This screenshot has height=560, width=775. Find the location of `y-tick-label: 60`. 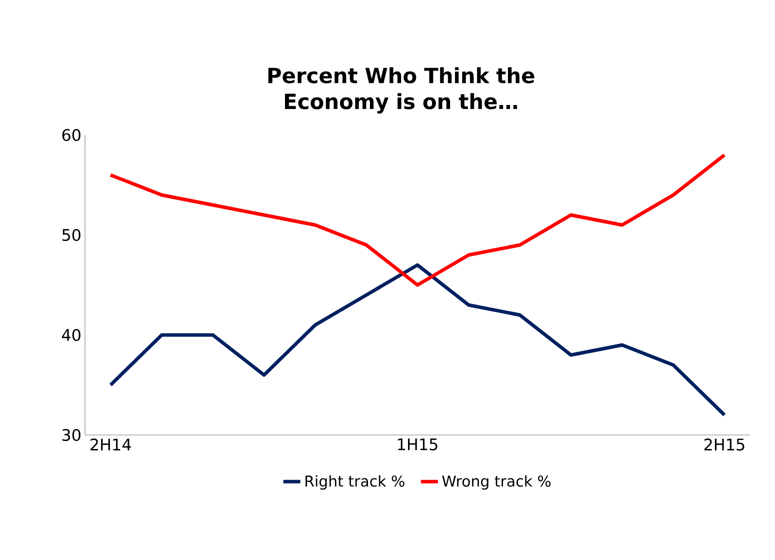

y-tick-label: 60 is located at coordinates (71, 135).